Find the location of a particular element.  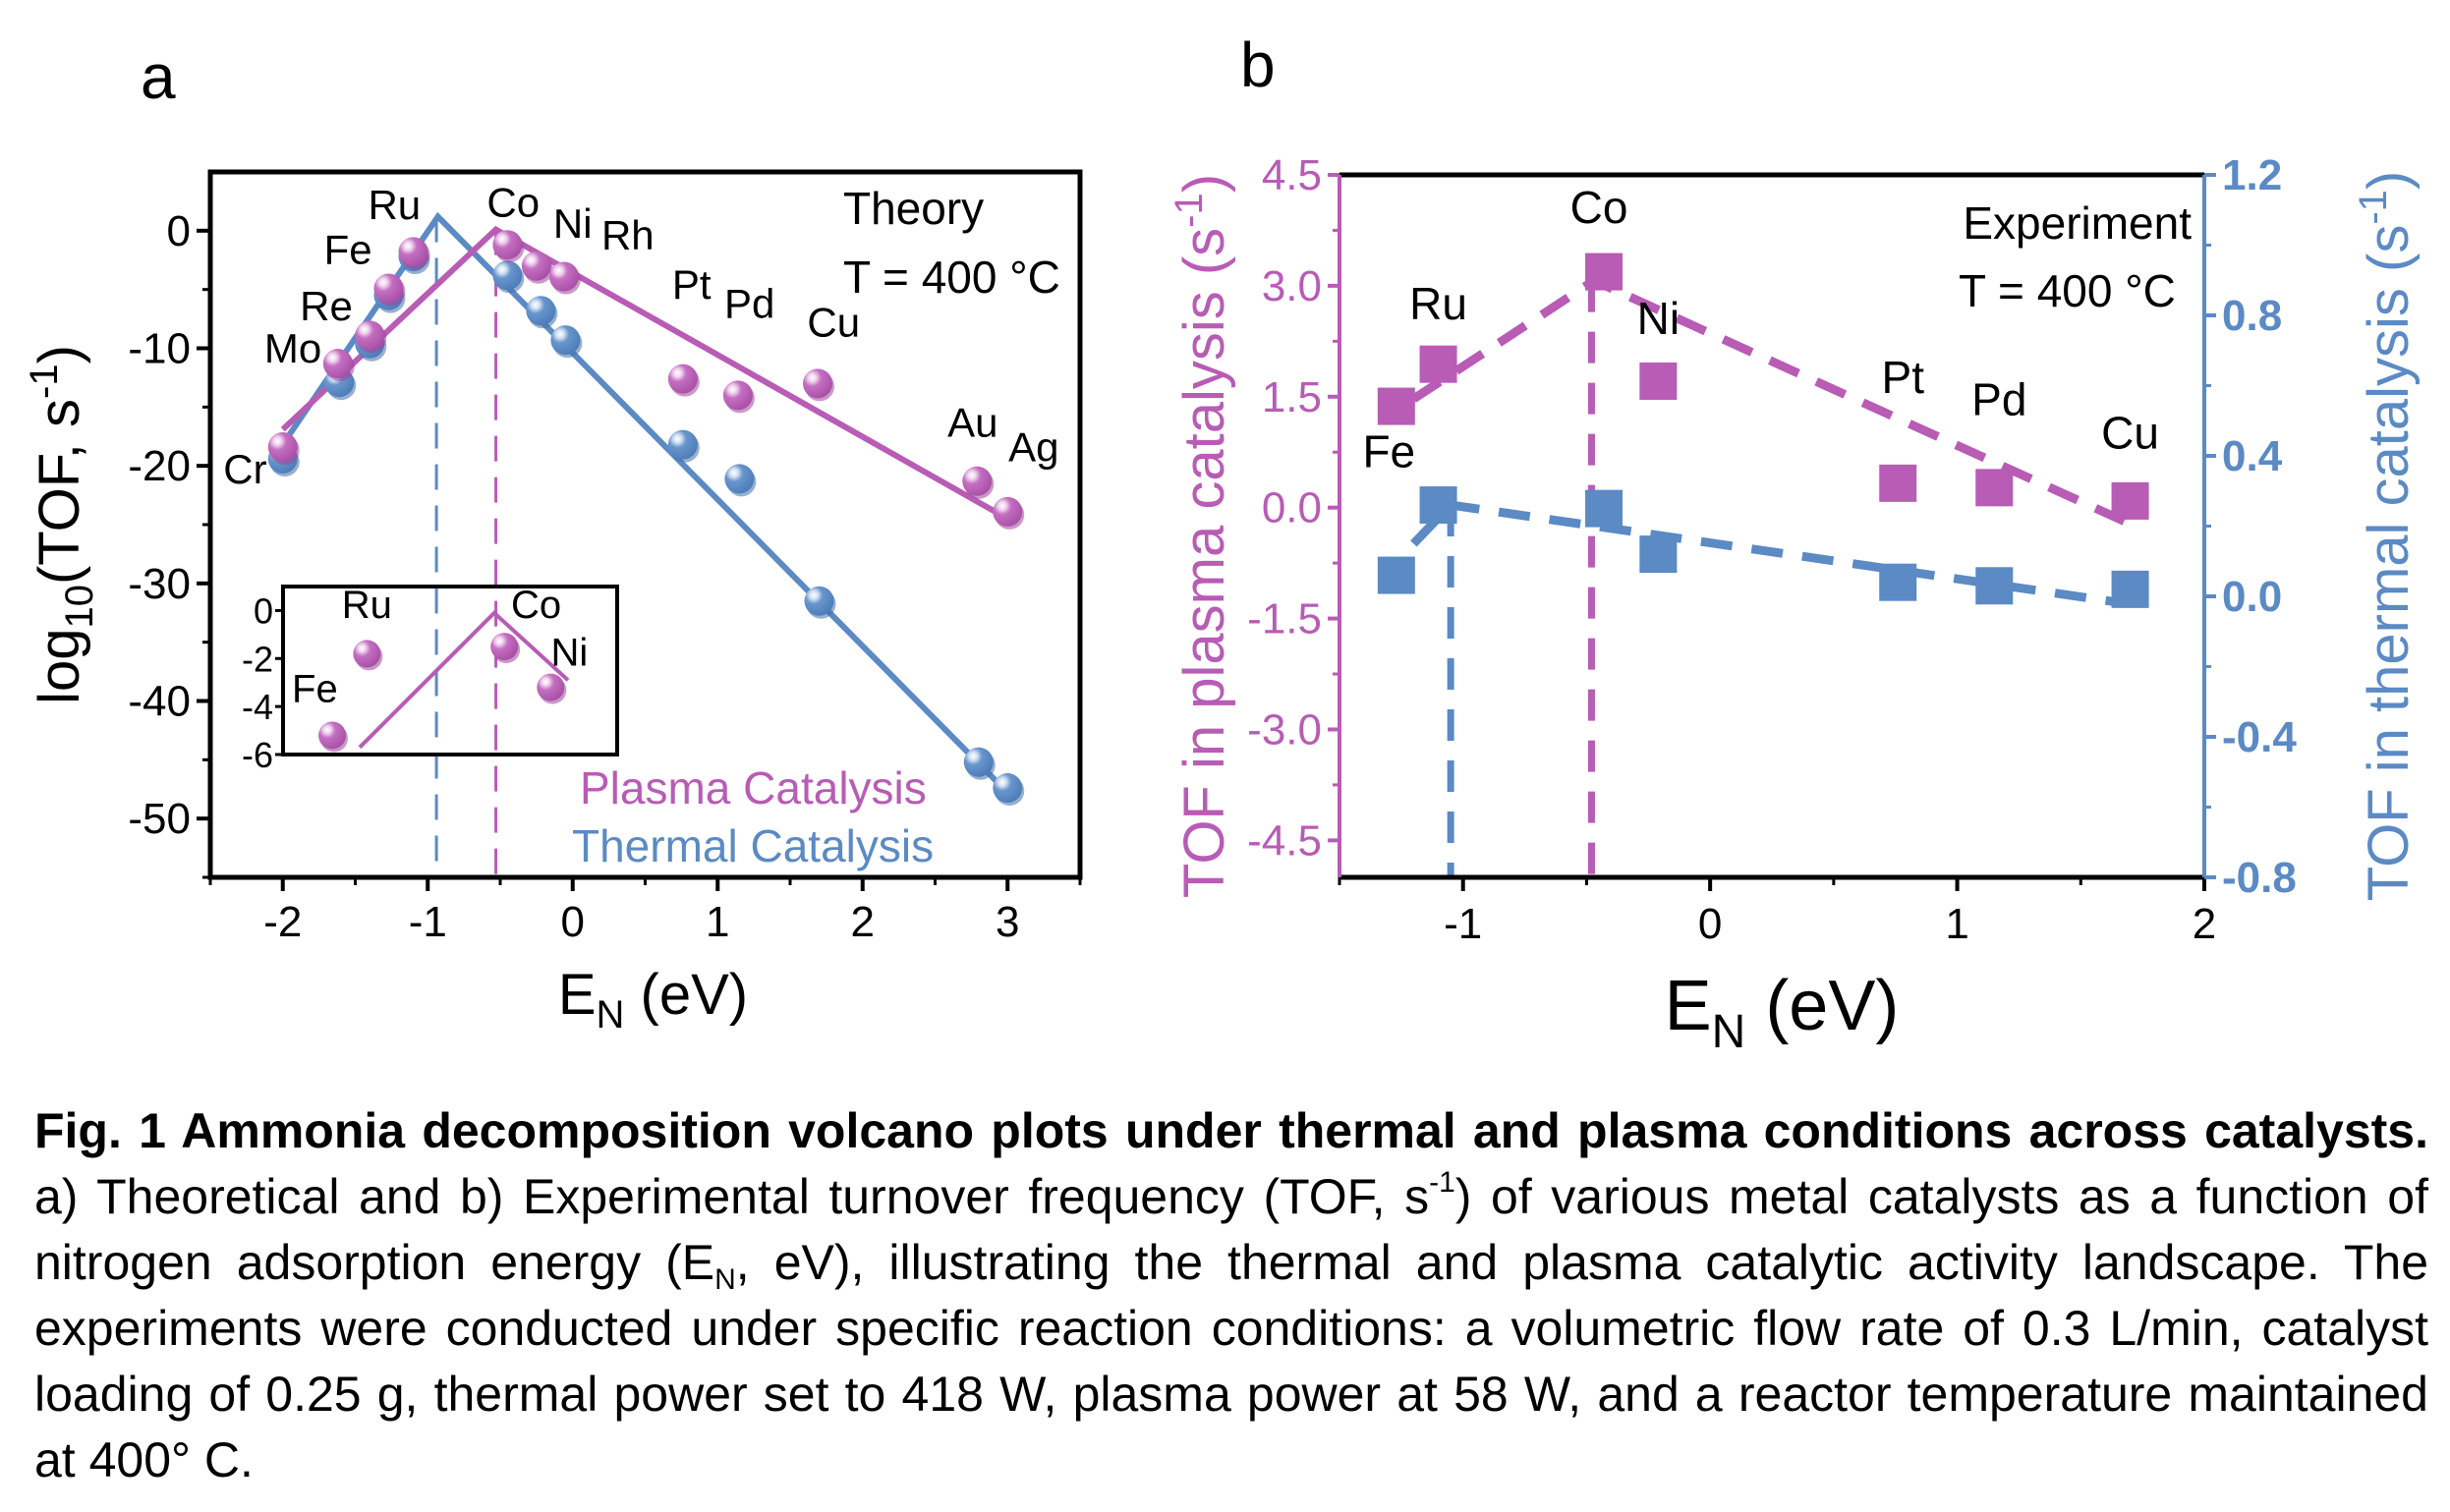

left-y-tick-label: 1.5 is located at coordinates (1292, 397).